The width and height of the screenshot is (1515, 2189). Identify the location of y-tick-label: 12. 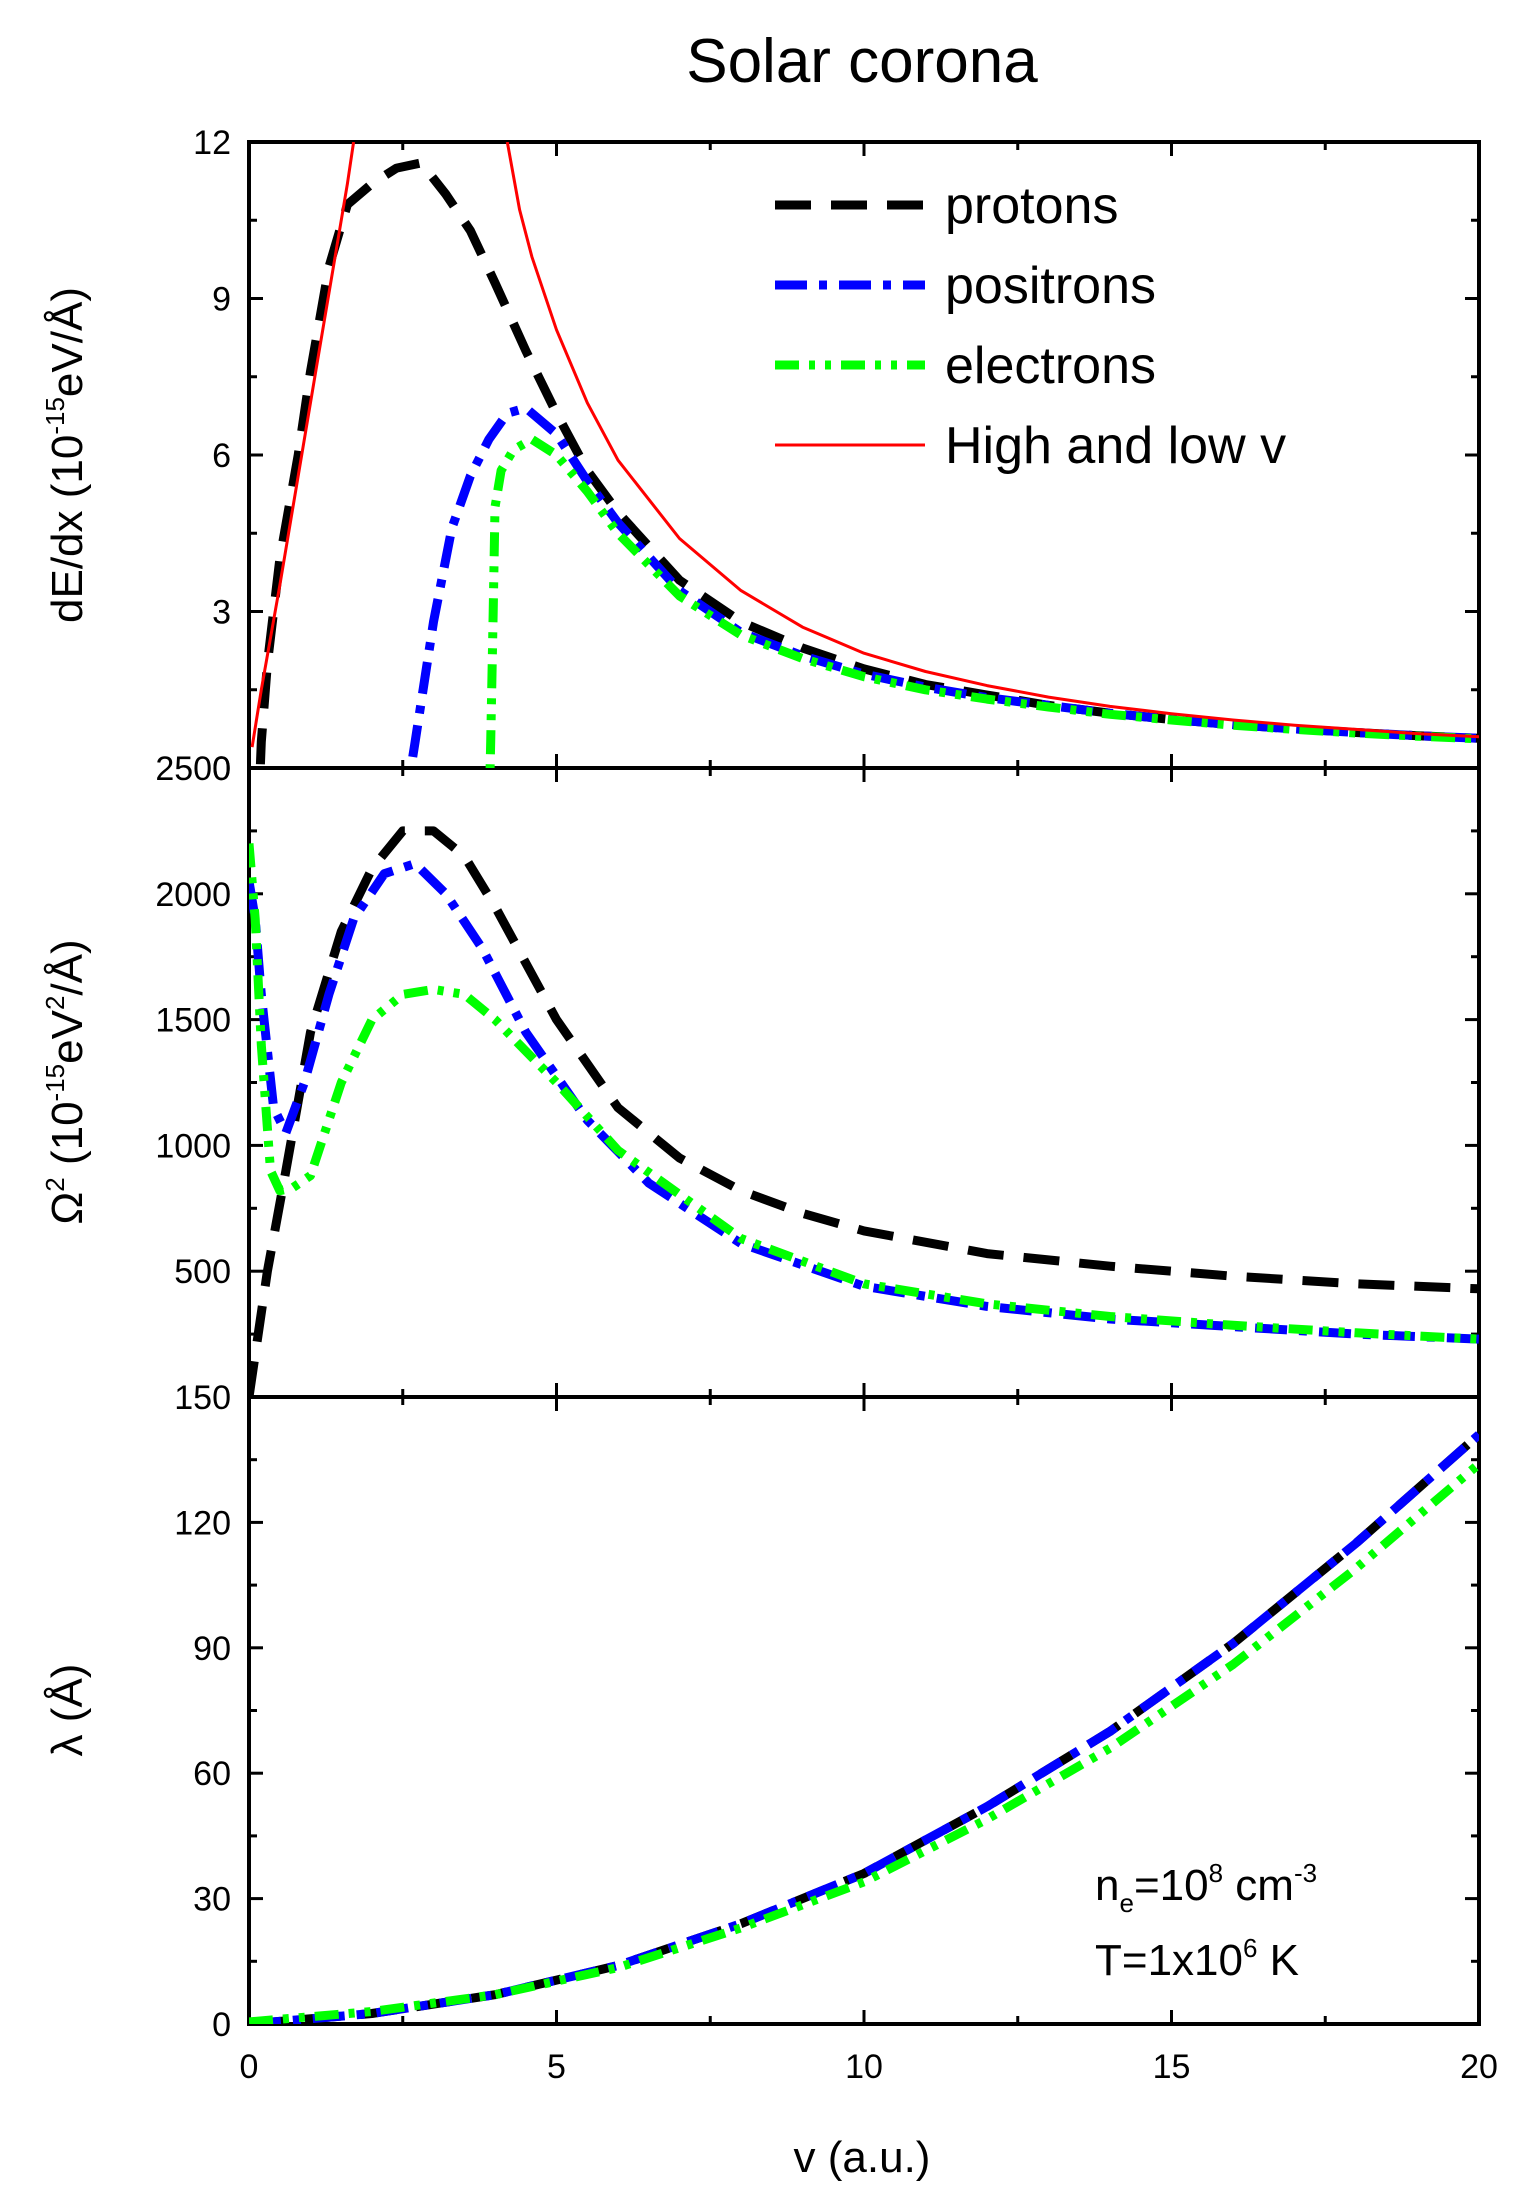
(212, 143).